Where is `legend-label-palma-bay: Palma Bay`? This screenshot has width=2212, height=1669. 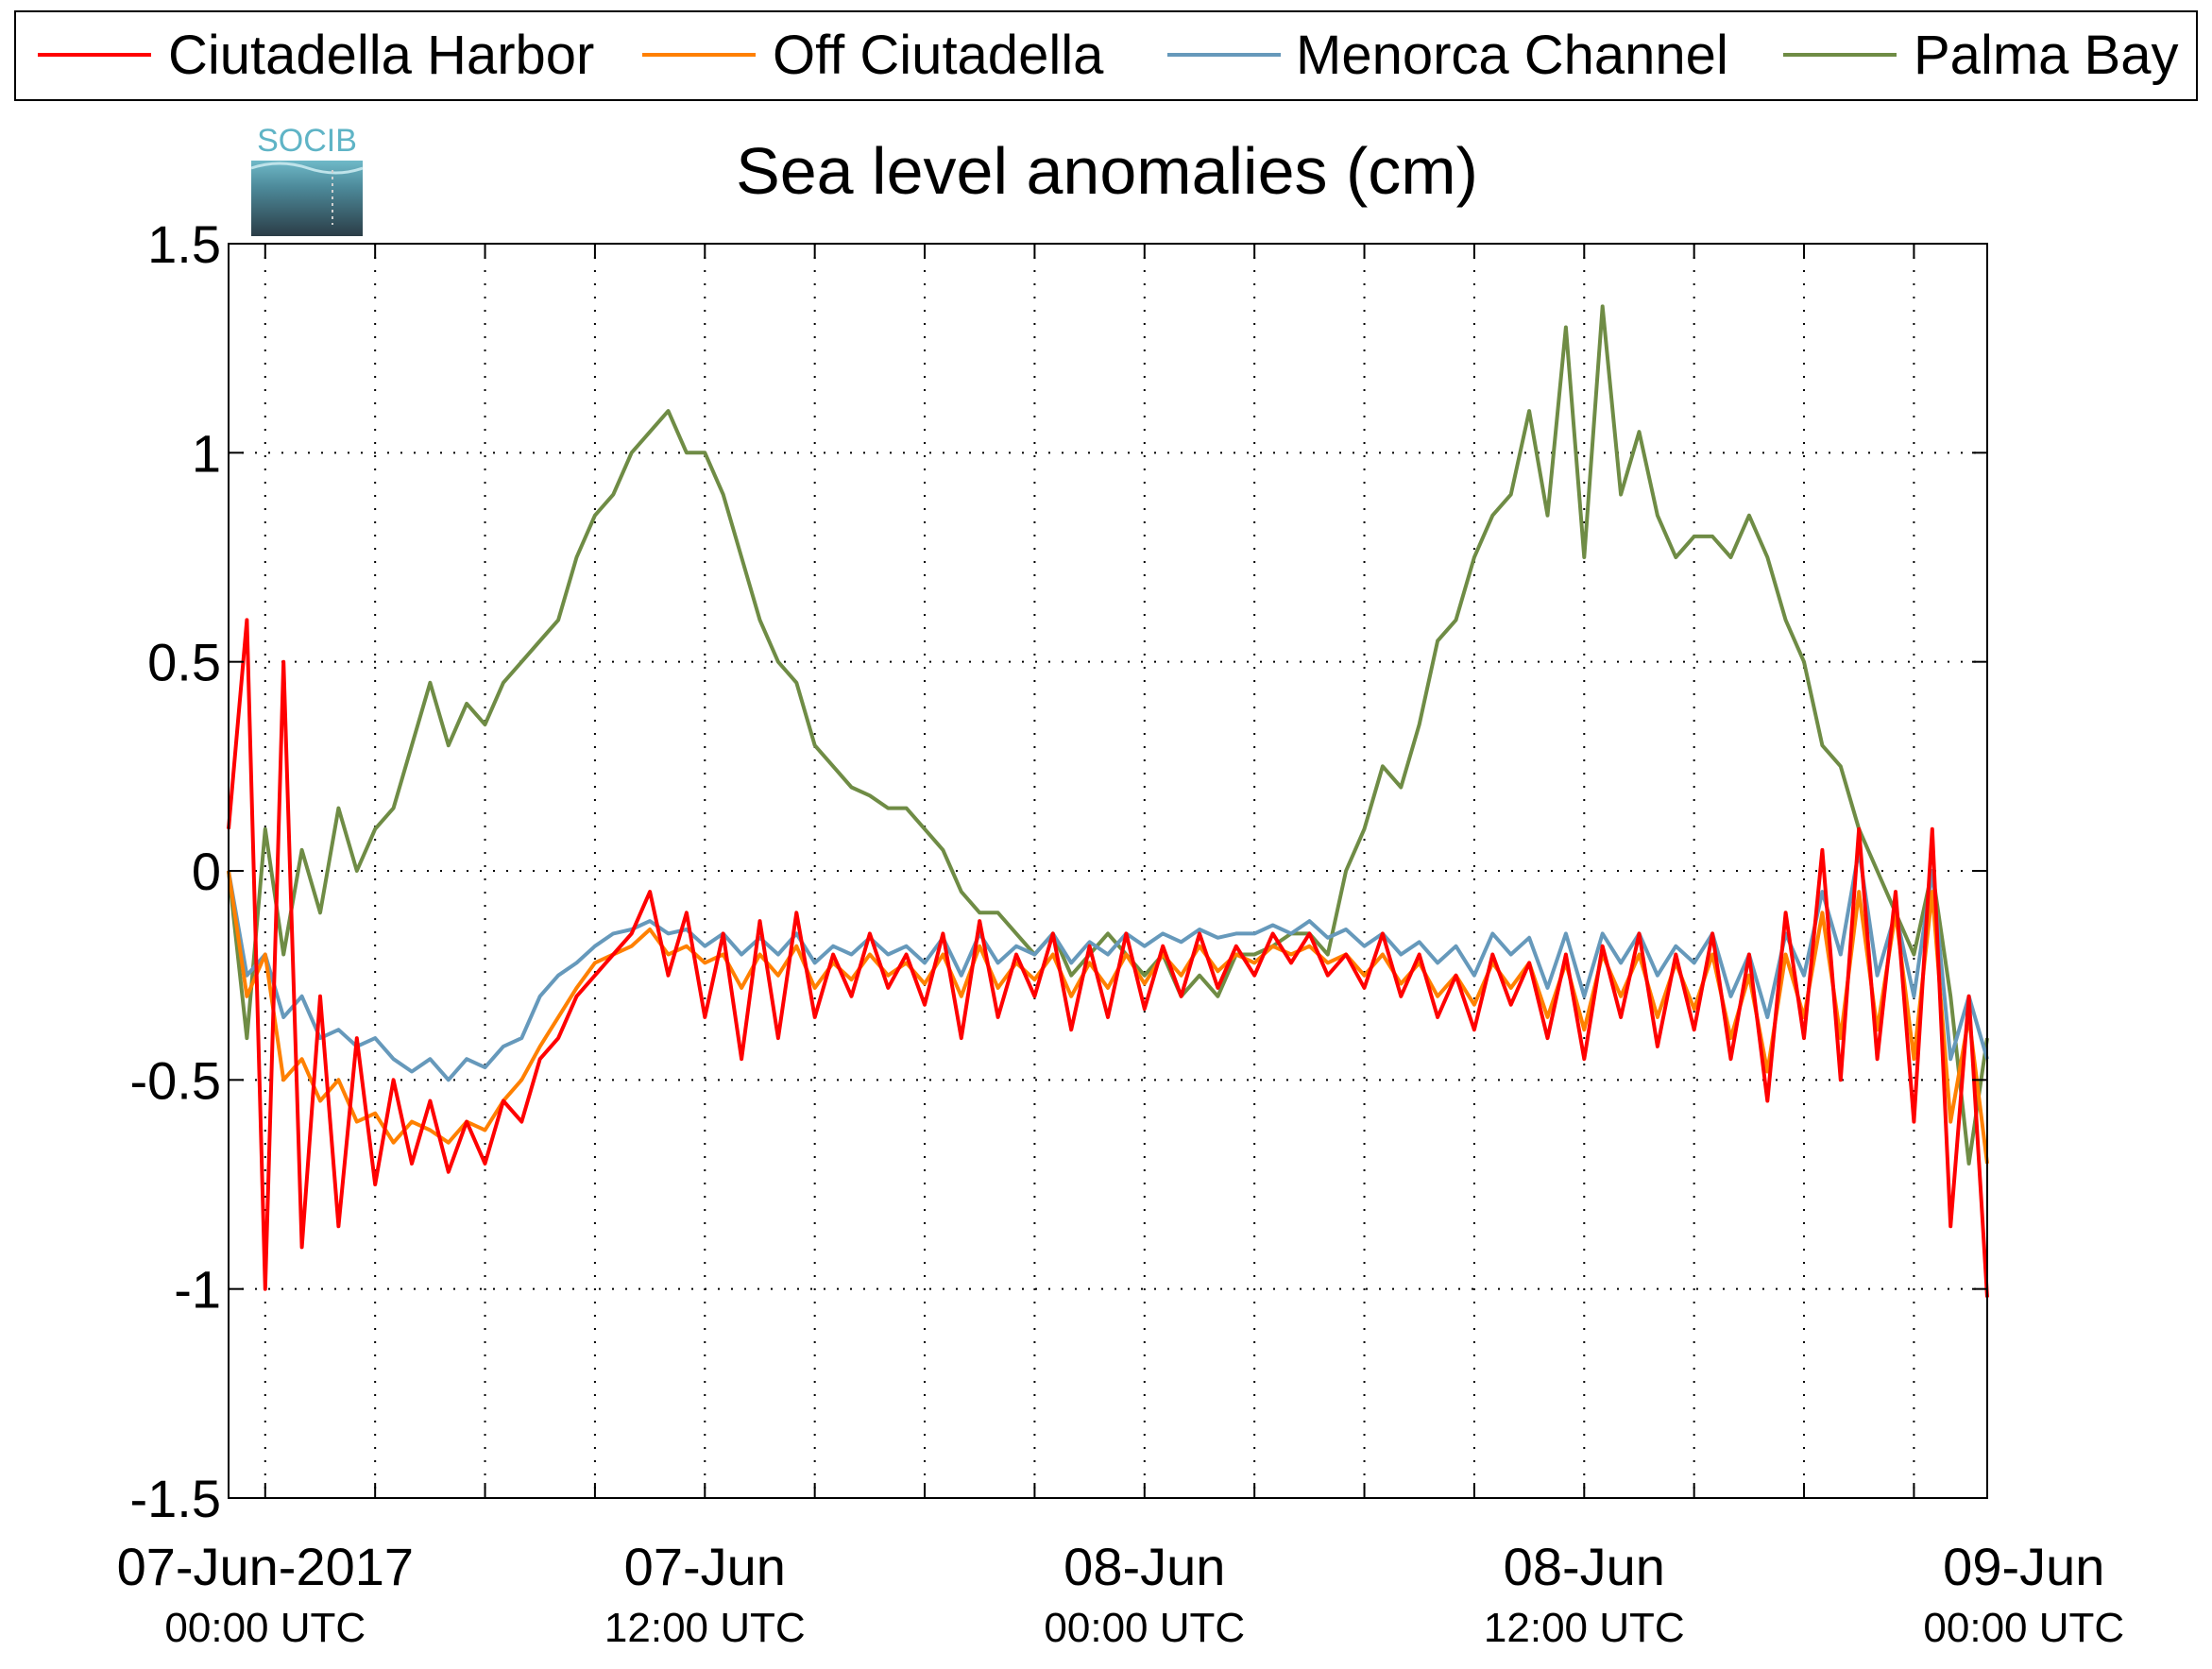 legend-label-palma-bay: Palma Bay is located at coordinates (2046, 56).